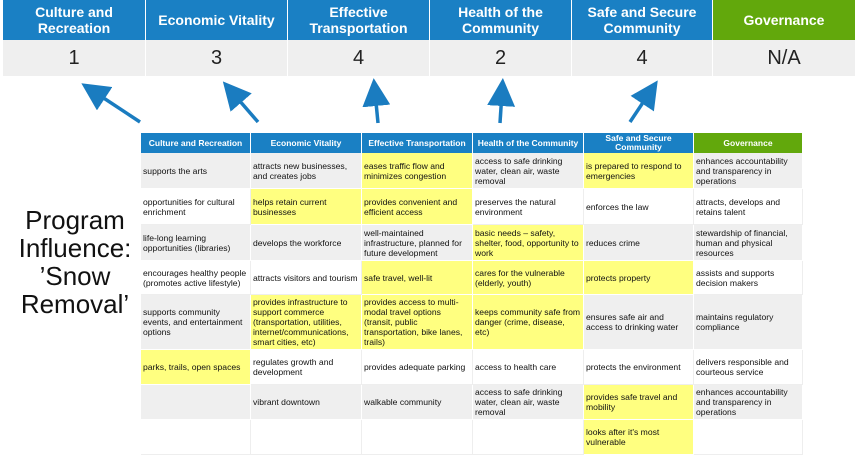 The width and height of the screenshot is (859, 465). What do you see at coordinates (306, 143) in the screenshot?
I see `table-header-economic-vitality: Economic Vitality` at bounding box center [306, 143].